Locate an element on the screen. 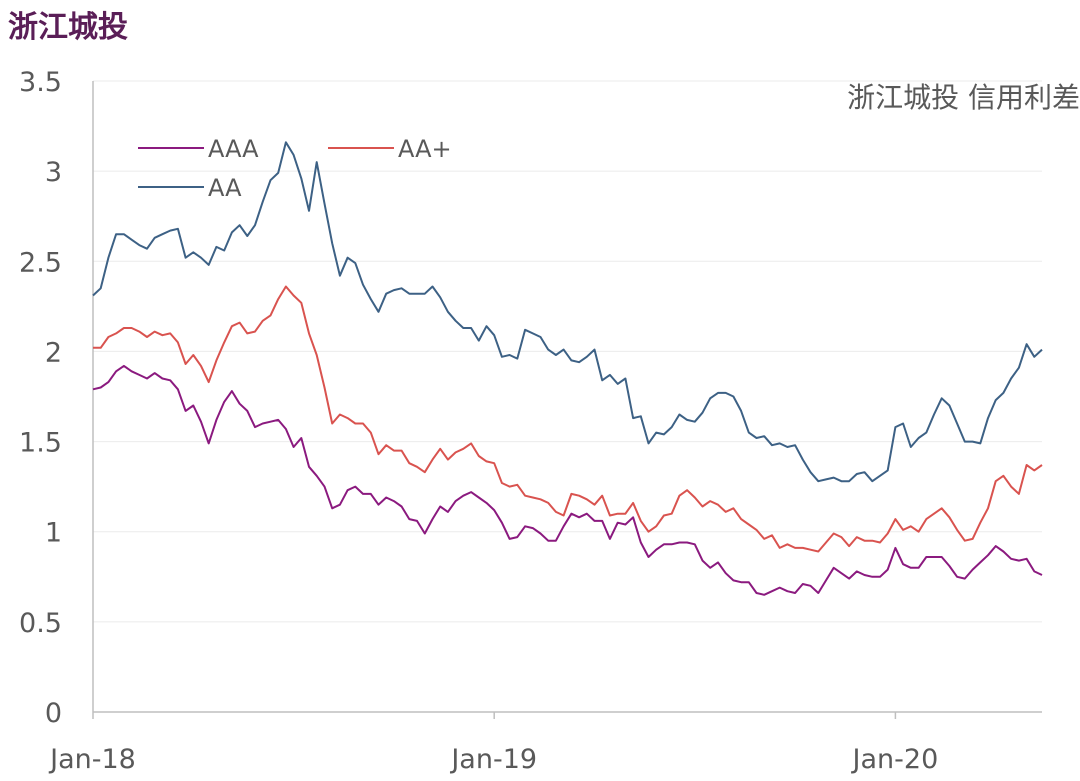  legend-label: AA+ is located at coordinates (425, 149).